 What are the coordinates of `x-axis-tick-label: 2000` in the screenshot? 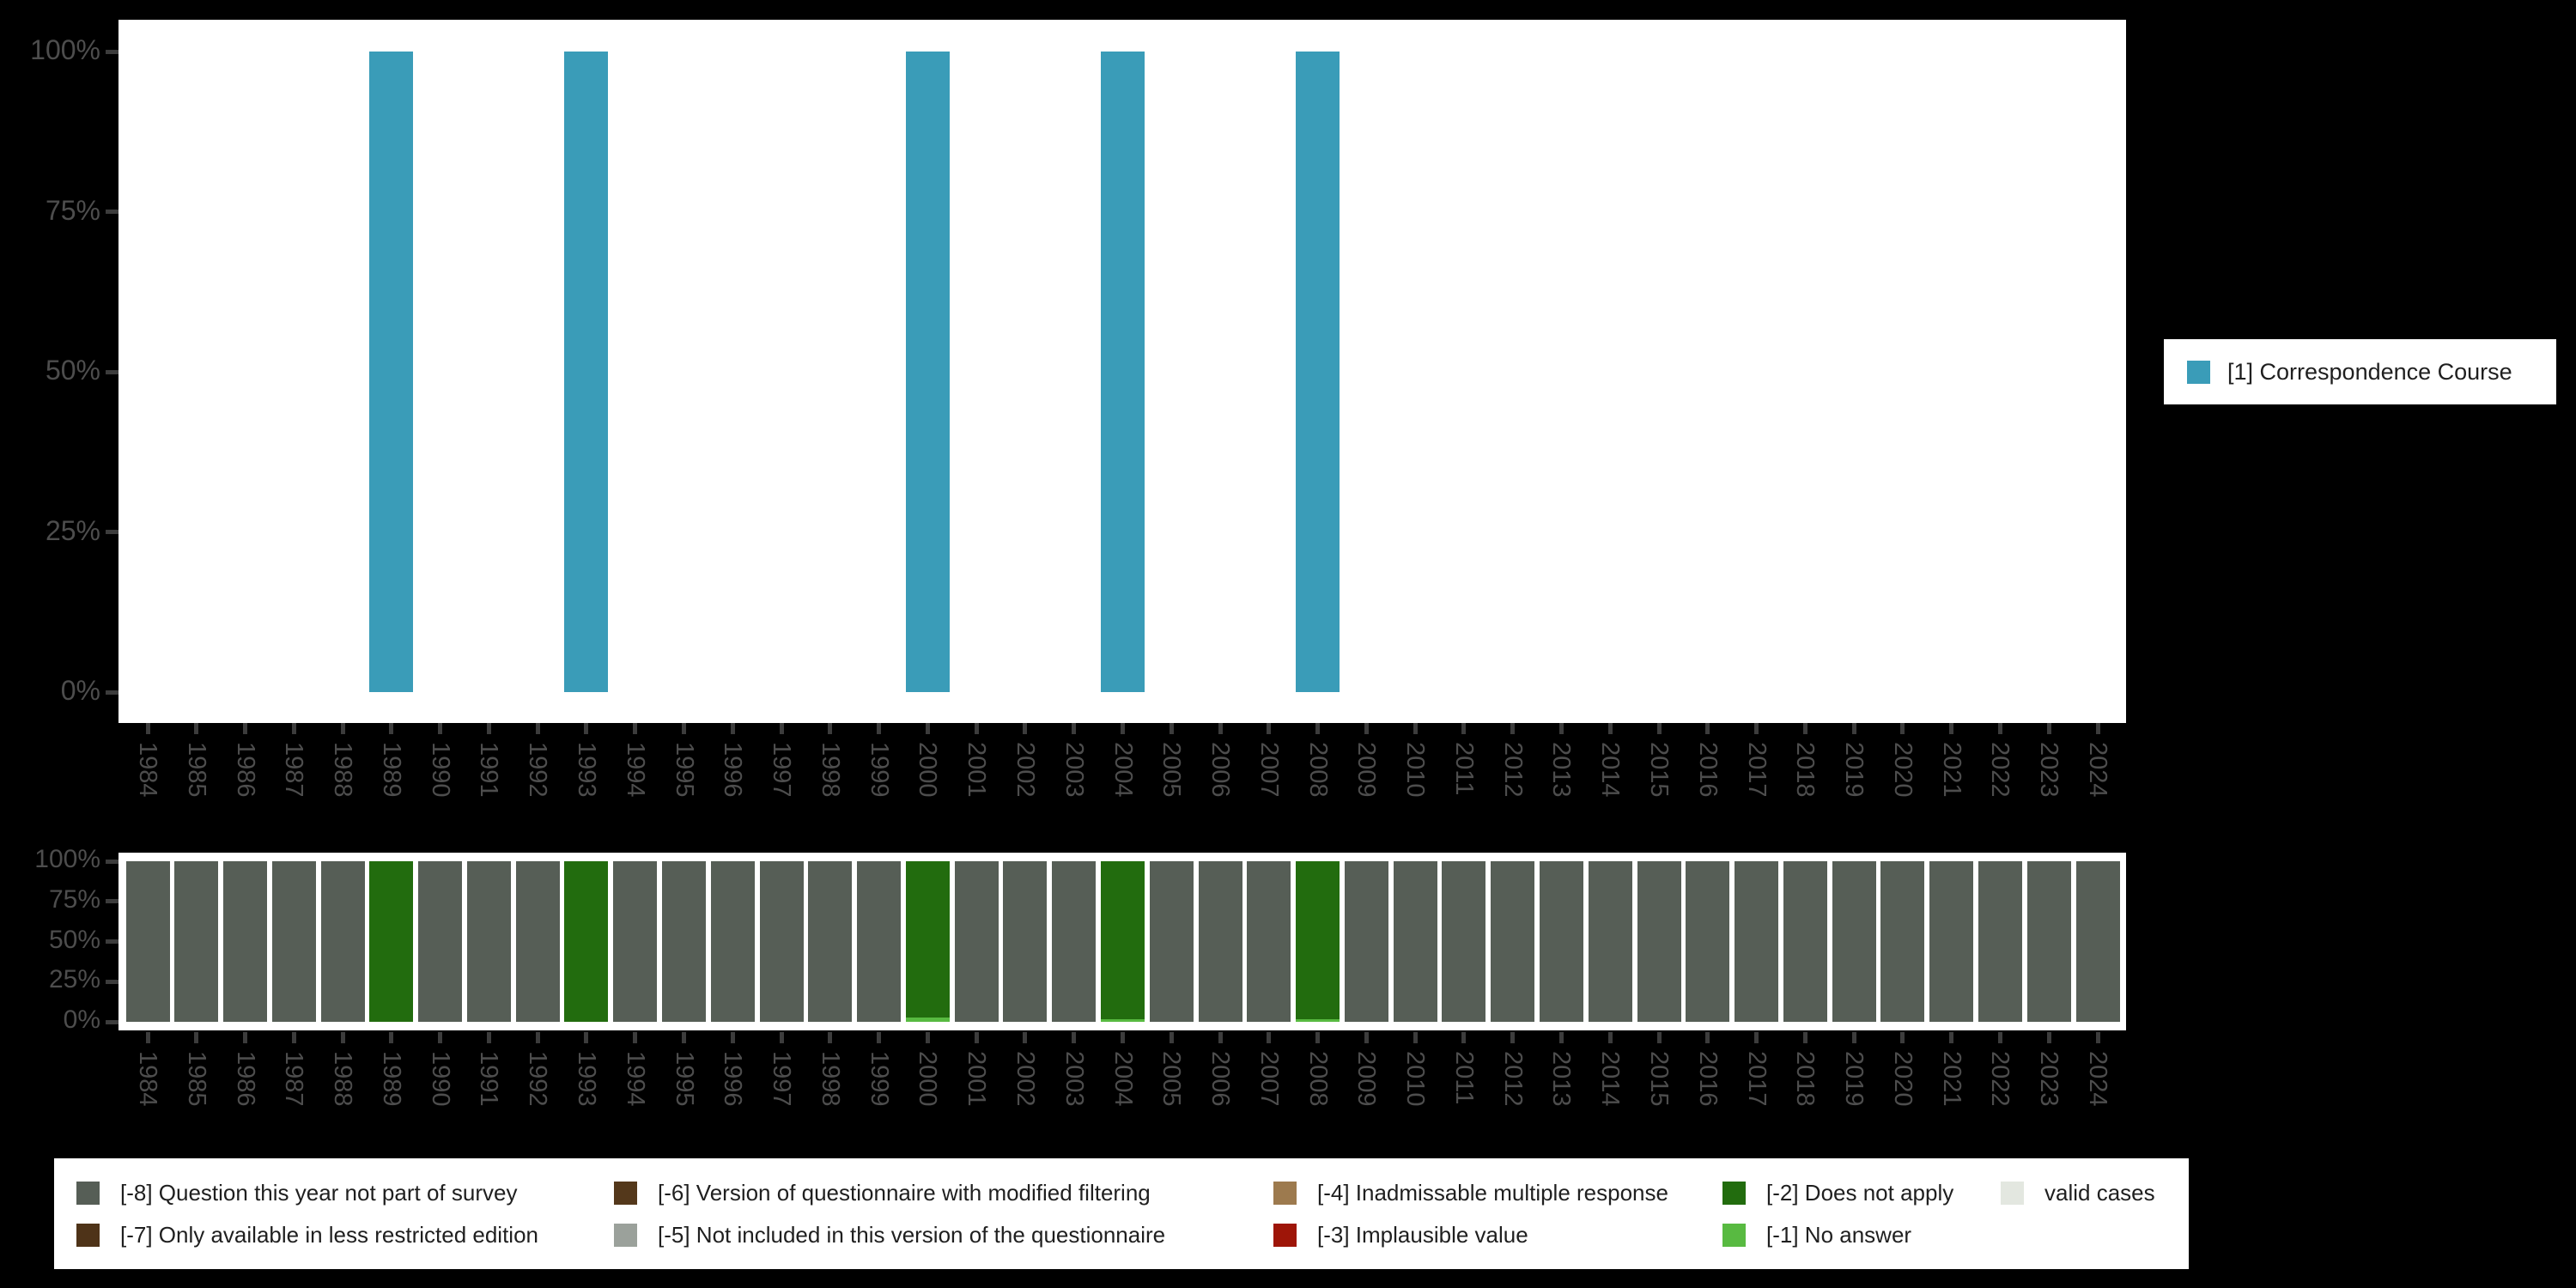 It's located at (928, 1079).